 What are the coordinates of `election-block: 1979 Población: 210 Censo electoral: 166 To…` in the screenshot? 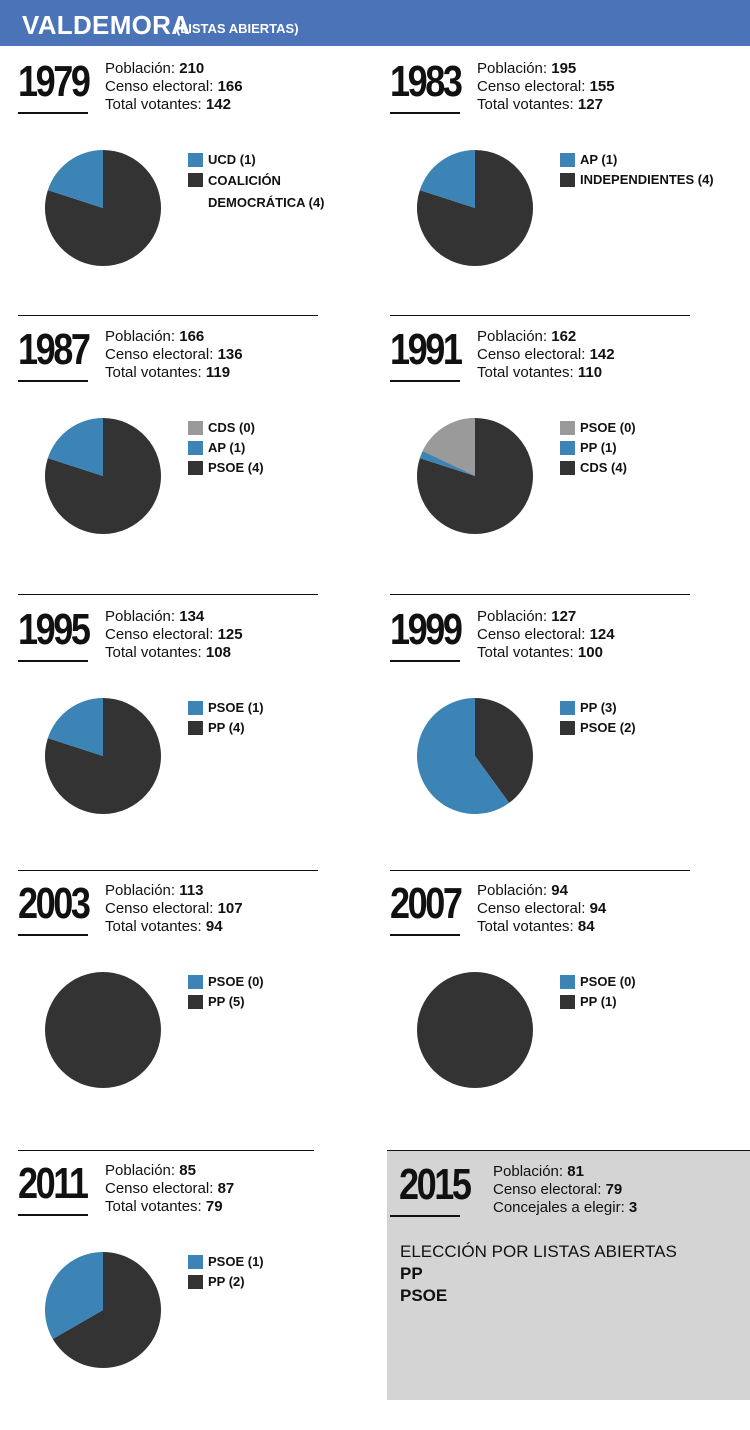 It's located at (183, 193).